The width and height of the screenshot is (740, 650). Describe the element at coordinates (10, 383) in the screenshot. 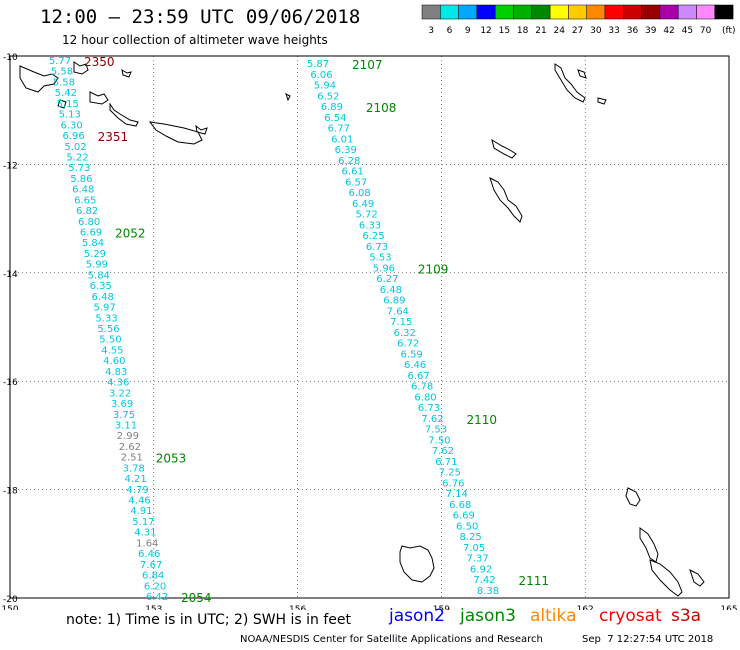

I see `lat-label: -16` at that location.